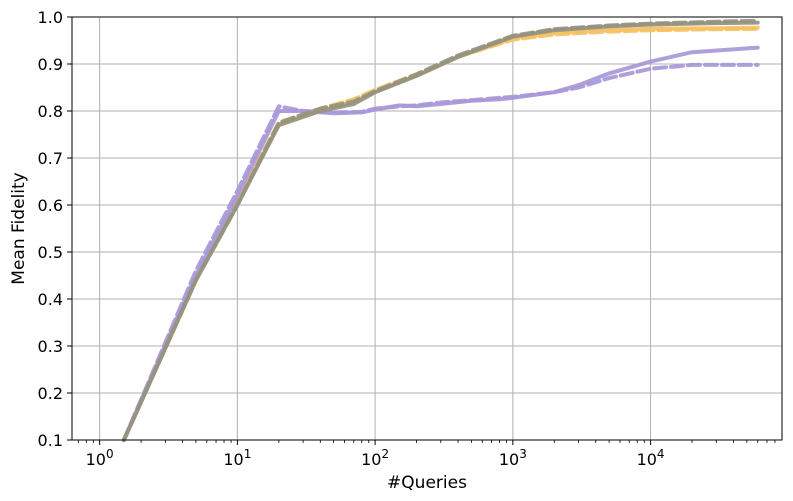  Describe the element at coordinates (50, 205) in the screenshot. I see `y-tick-label: 0.6` at that location.